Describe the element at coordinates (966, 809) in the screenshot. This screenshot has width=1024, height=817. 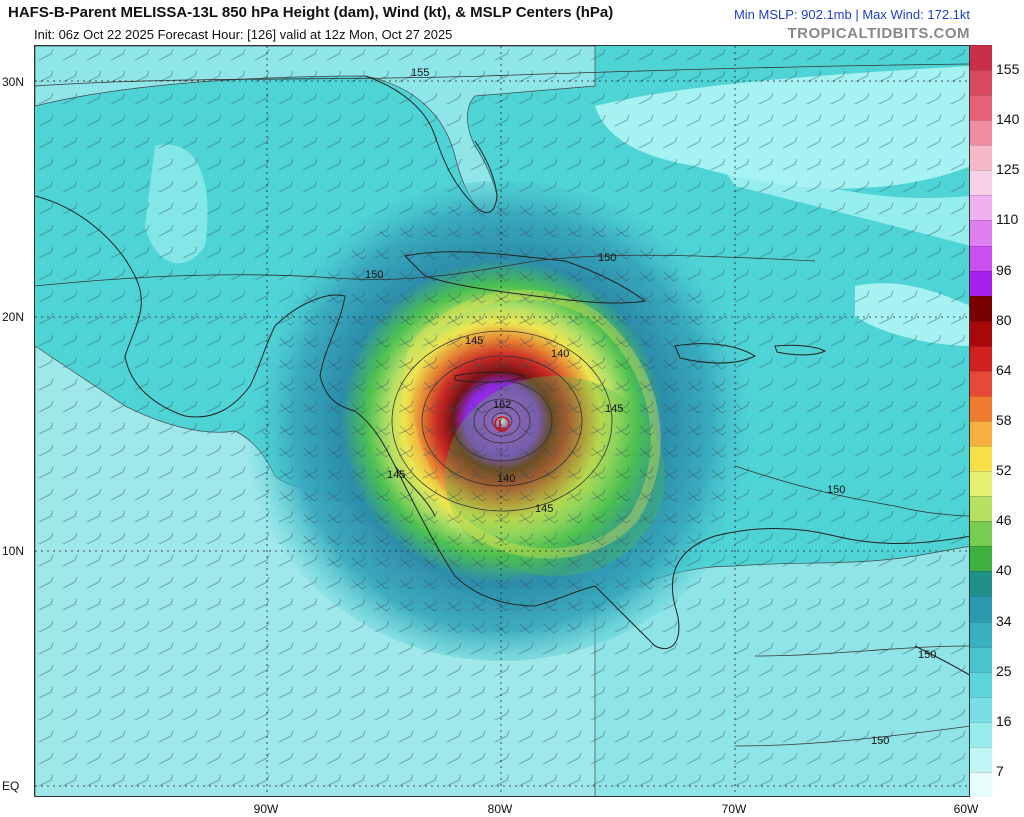
I see `lon-label: 60W` at that location.